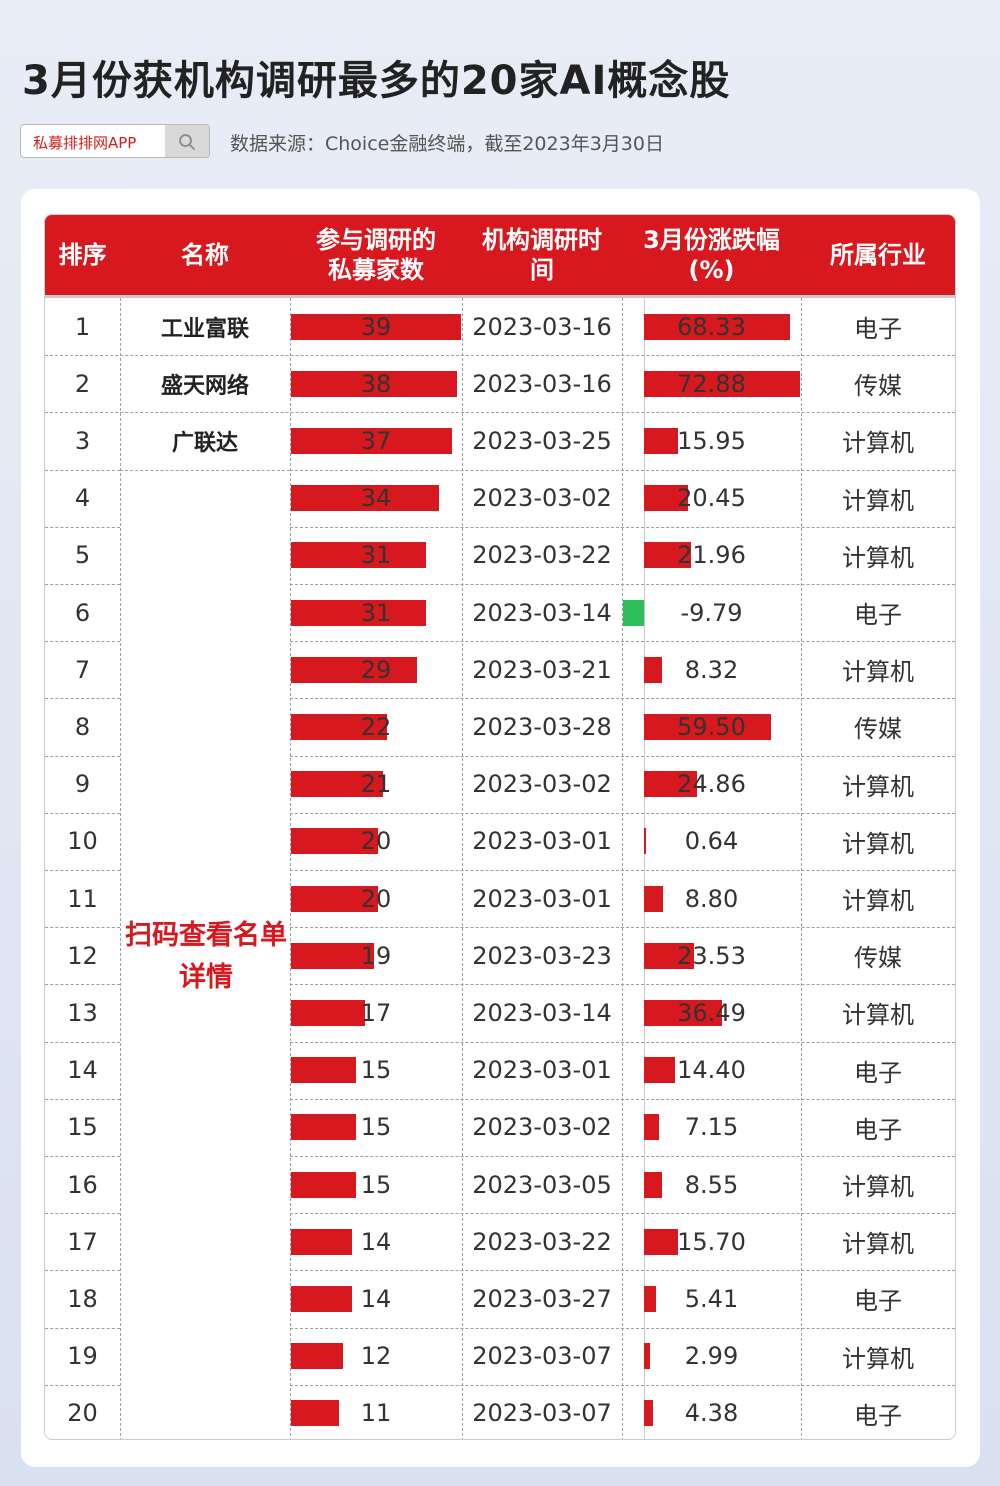 Image resolution: width=1000 pixels, height=1486 pixels. What do you see at coordinates (82, 383) in the screenshot?
I see `rank-cell: 2` at bounding box center [82, 383].